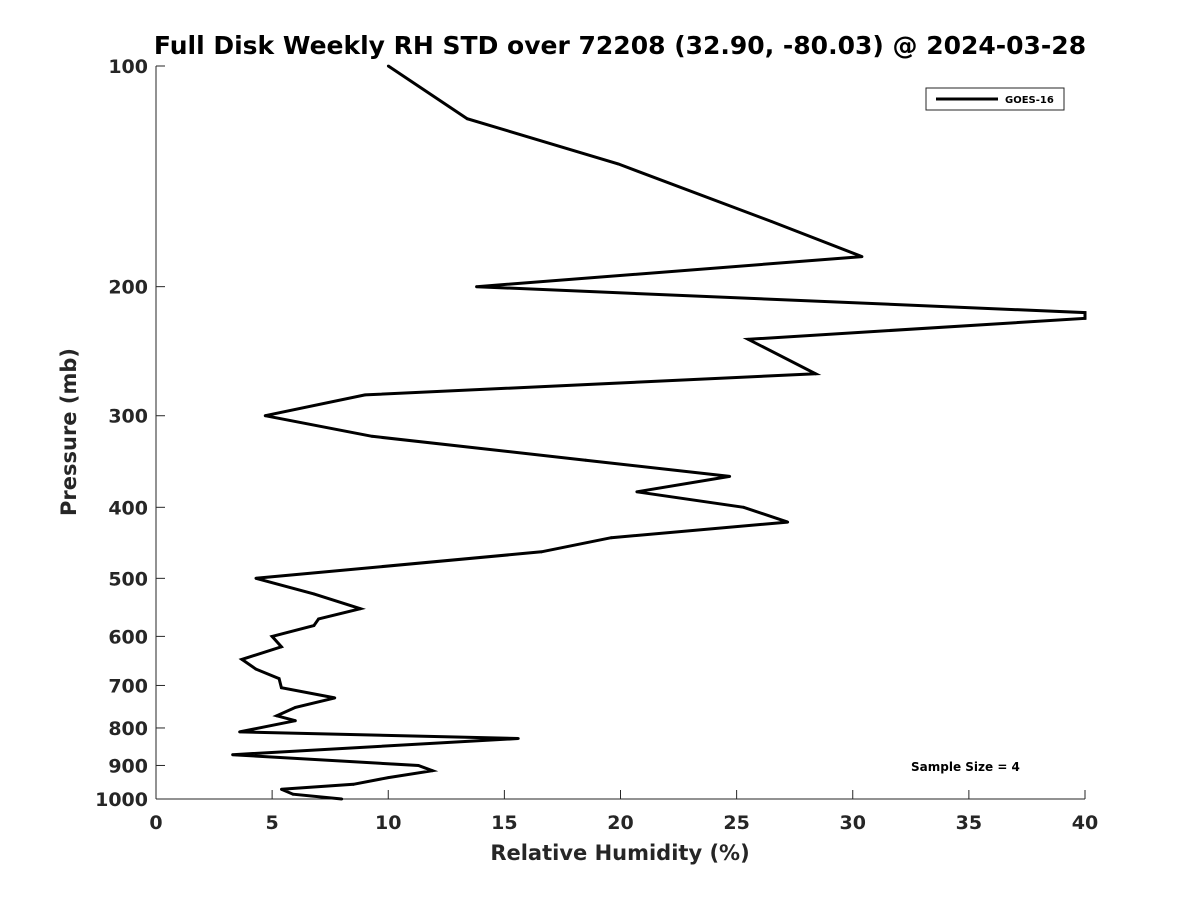  Describe the element at coordinates (736, 823) in the screenshot. I see `x-tick-label: 25` at that location.